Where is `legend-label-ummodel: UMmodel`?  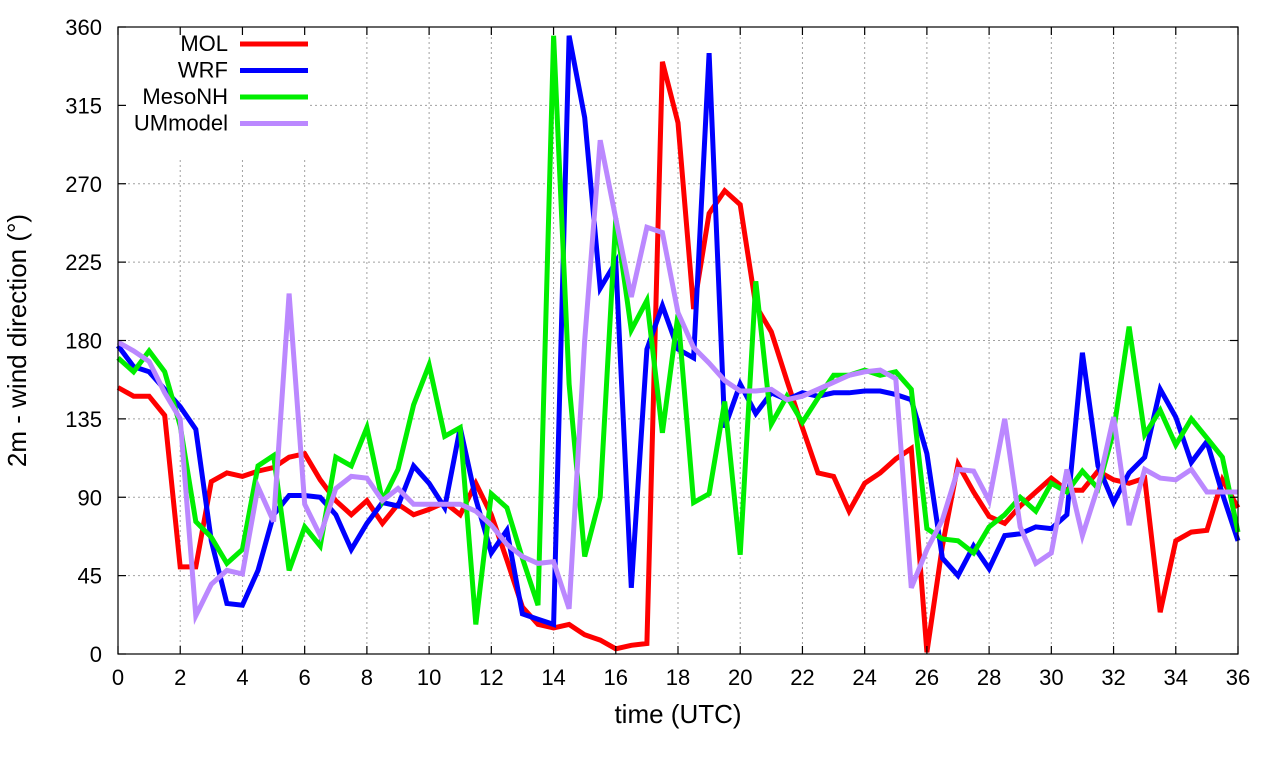
legend-label-ummodel: UMmodel is located at coordinates (181, 123).